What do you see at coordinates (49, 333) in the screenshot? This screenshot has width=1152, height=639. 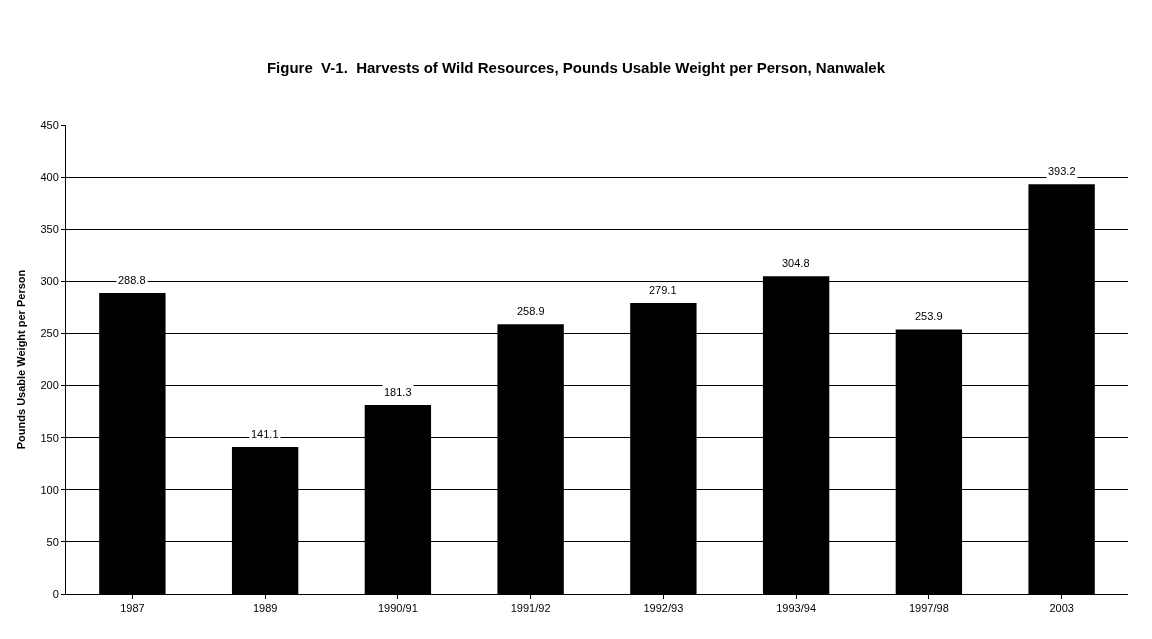 I see `y-tick-label: 250` at bounding box center [49, 333].